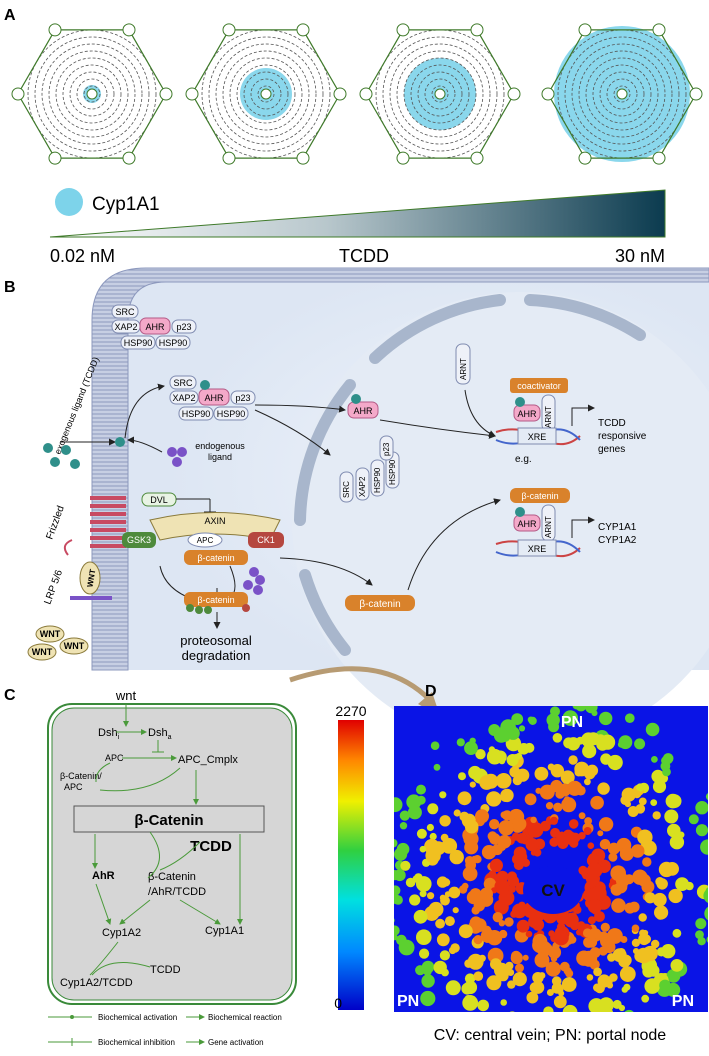  Describe the element at coordinates (280, 506) in the screenshot. I see `cytoplasm-arrows` at that location.